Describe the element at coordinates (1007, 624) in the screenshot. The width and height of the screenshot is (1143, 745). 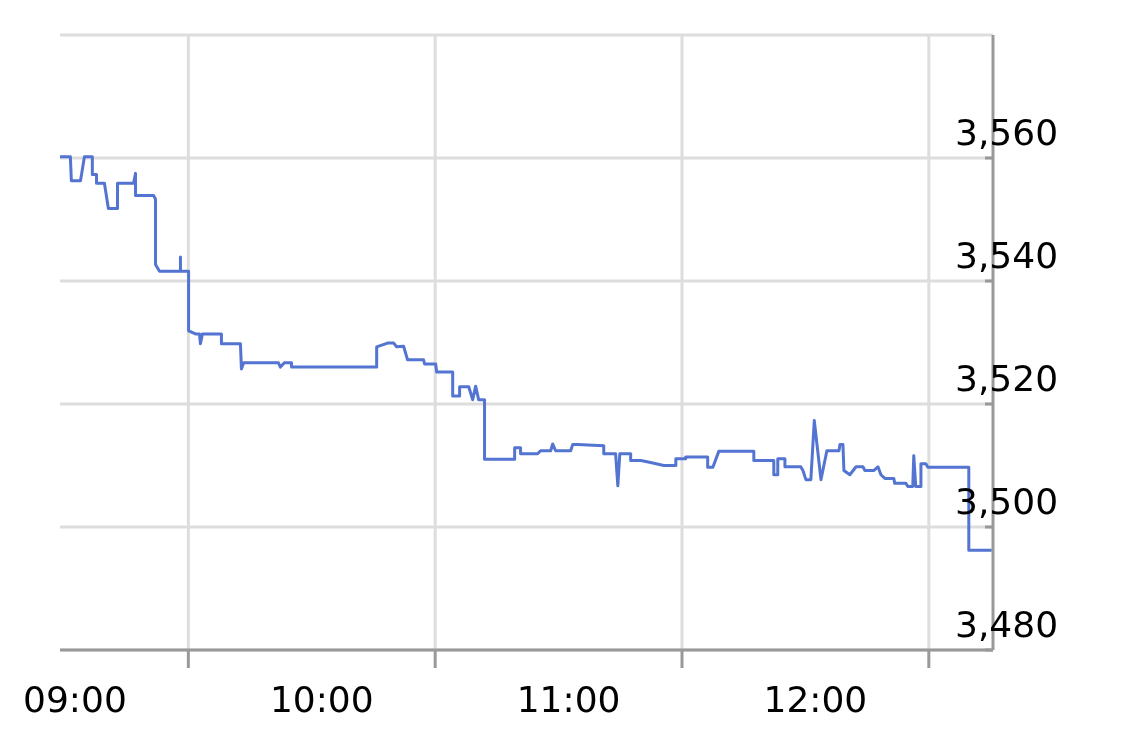
I see `y-tick-label: 3,480` at that location.